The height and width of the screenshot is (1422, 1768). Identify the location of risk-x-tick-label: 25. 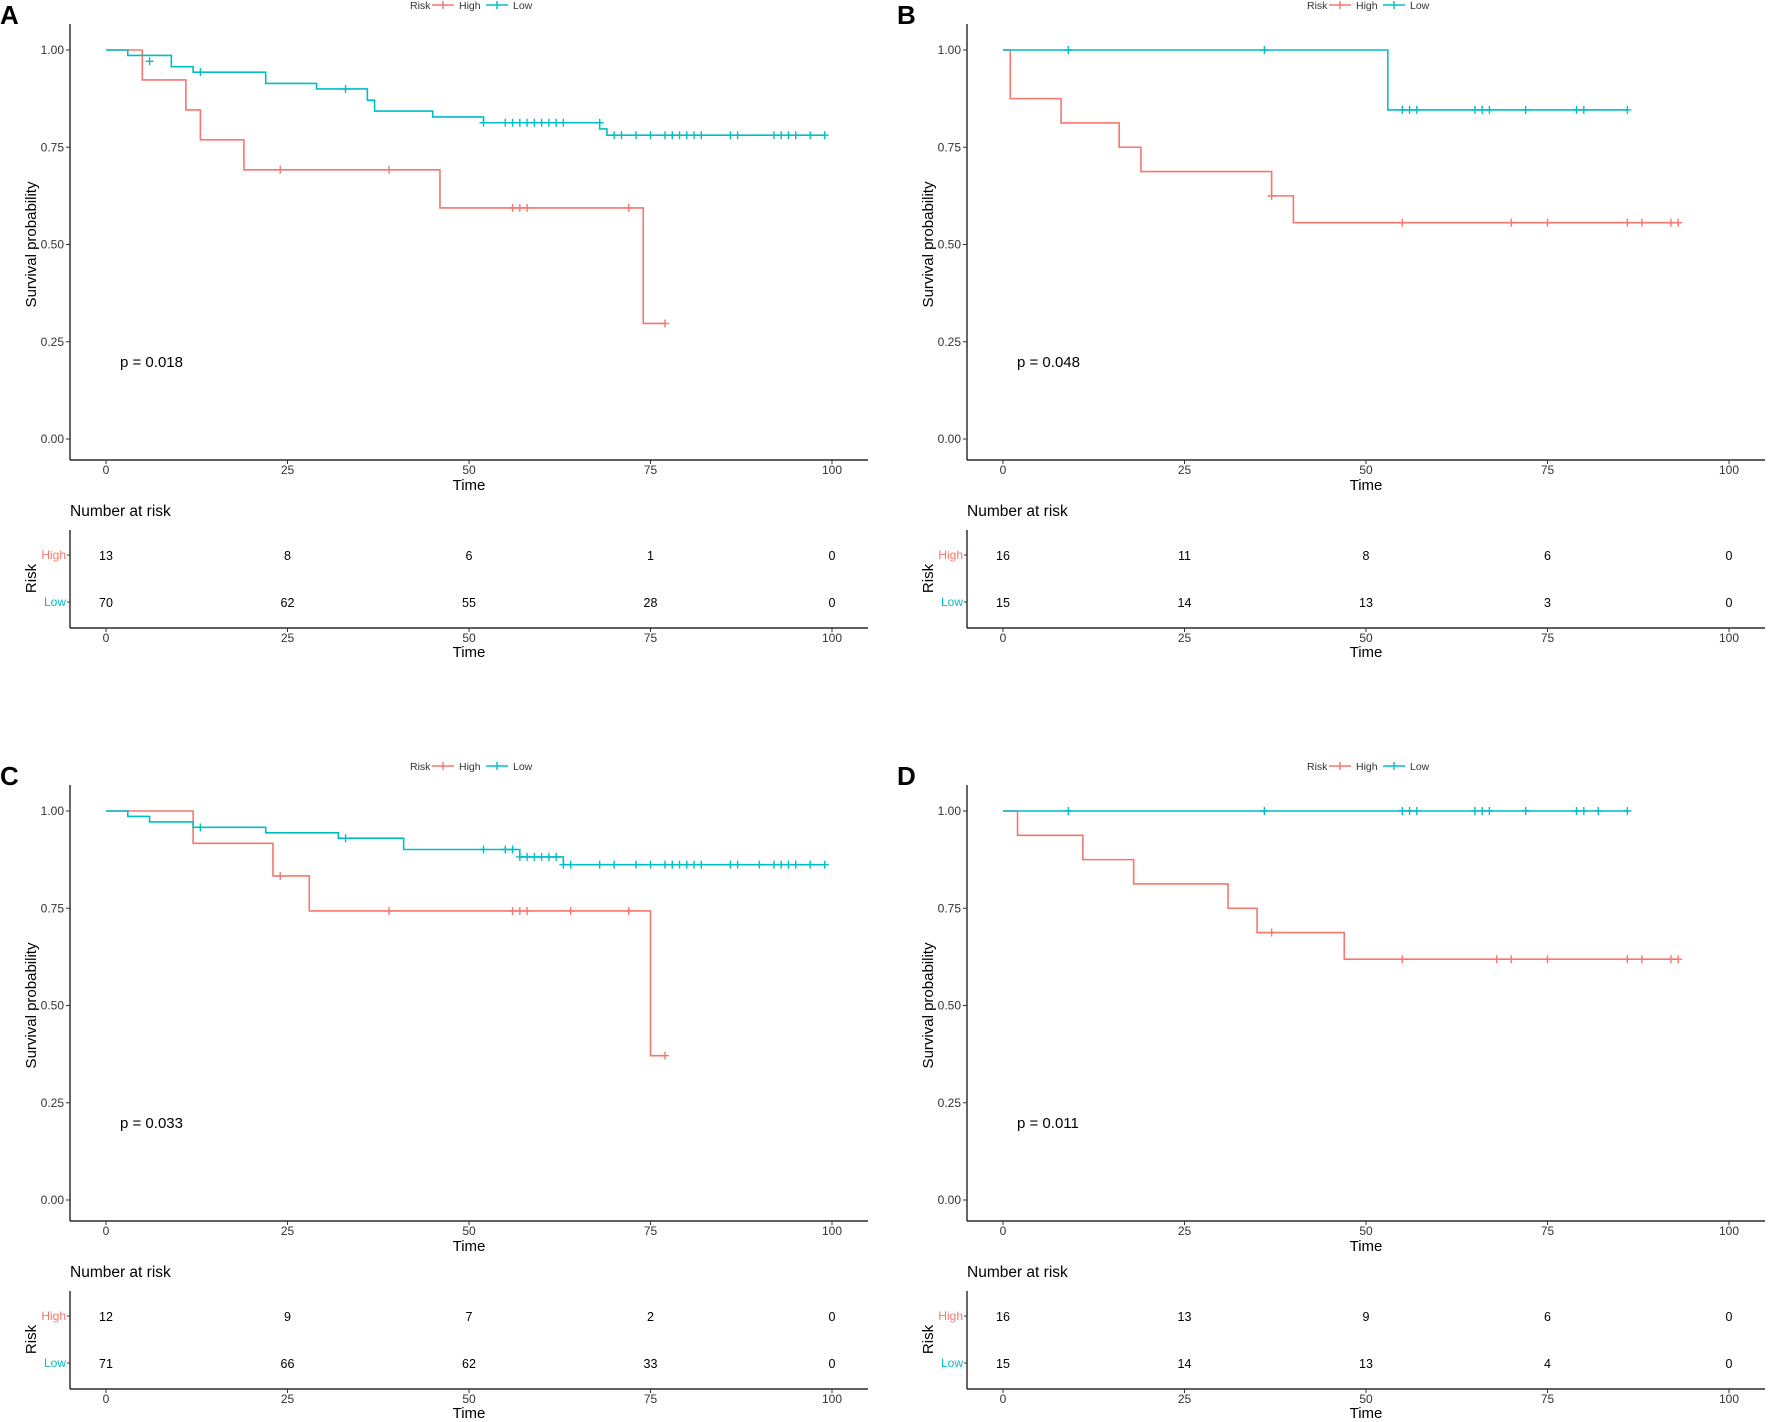
(288, 1399).